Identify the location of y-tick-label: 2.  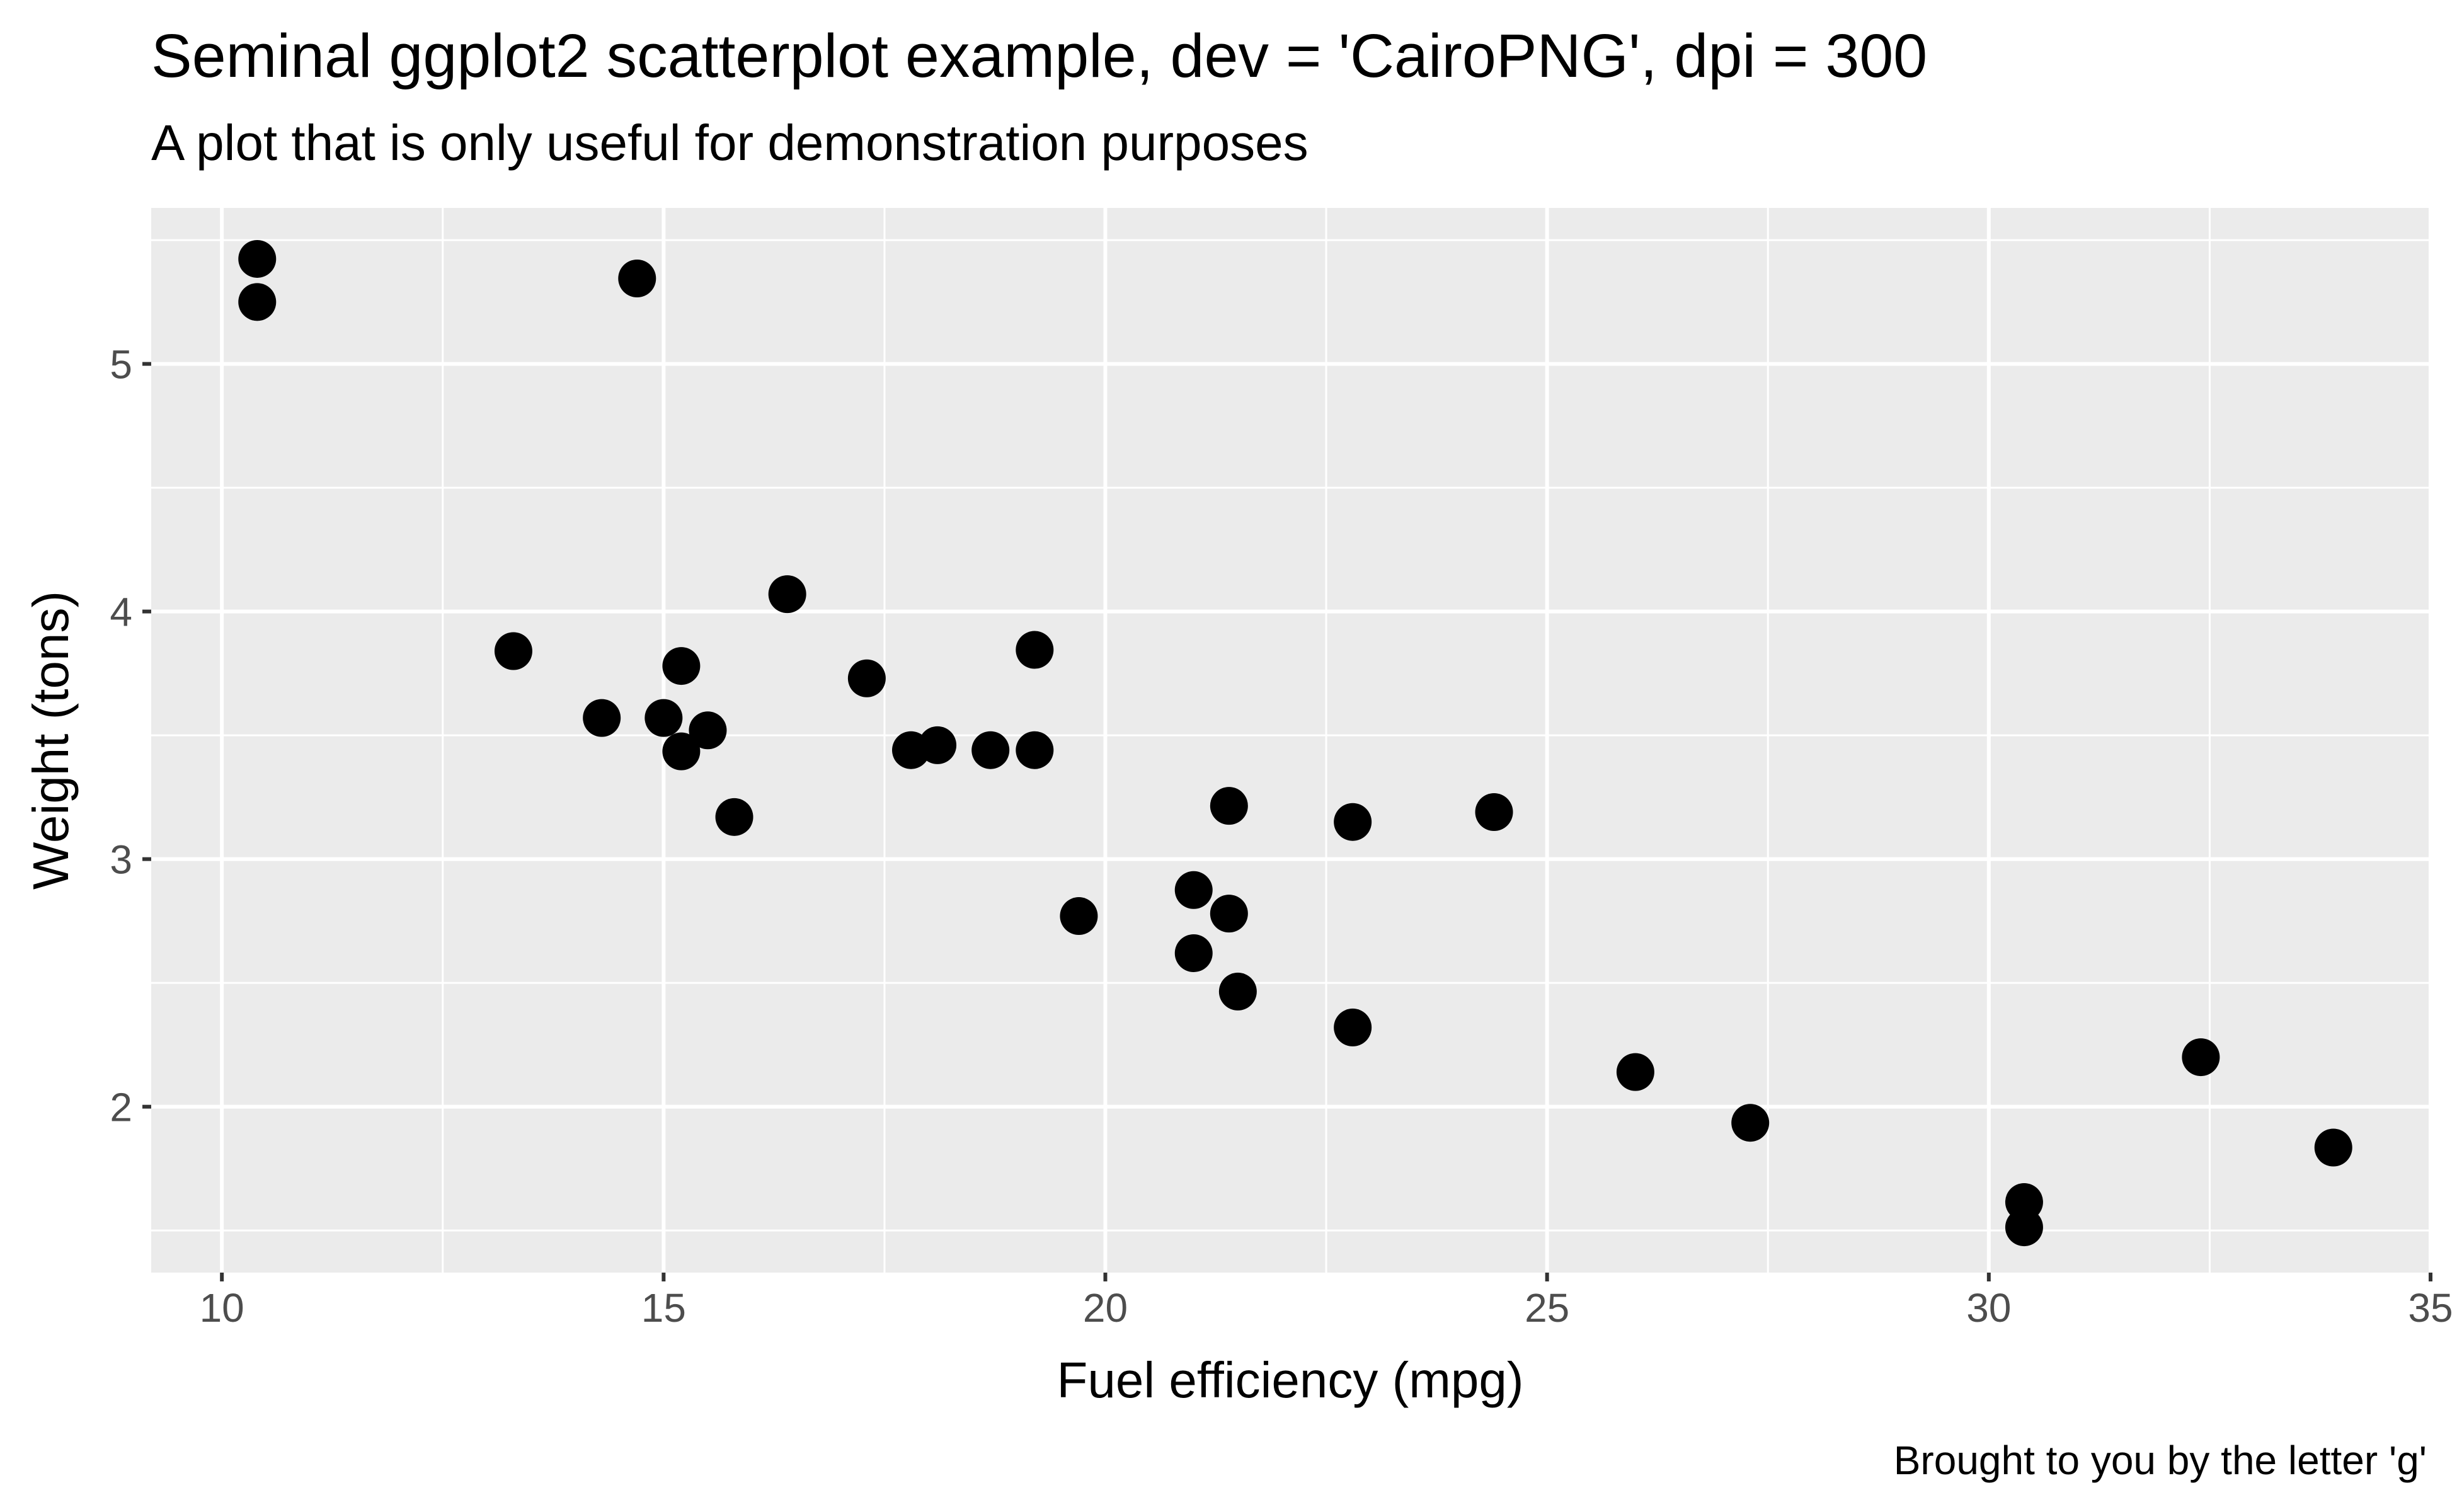
(121, 1107).